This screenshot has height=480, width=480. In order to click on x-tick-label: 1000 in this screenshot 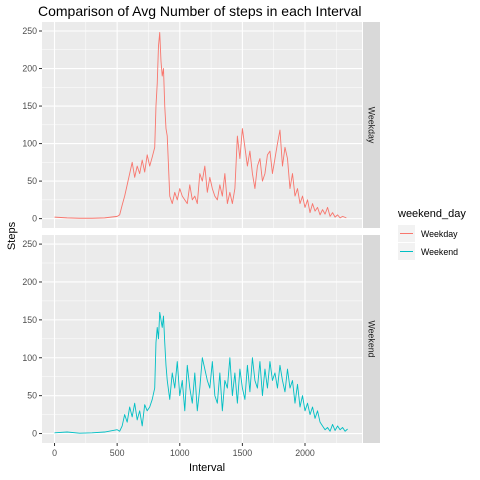, I will do `click(180, 453)`.